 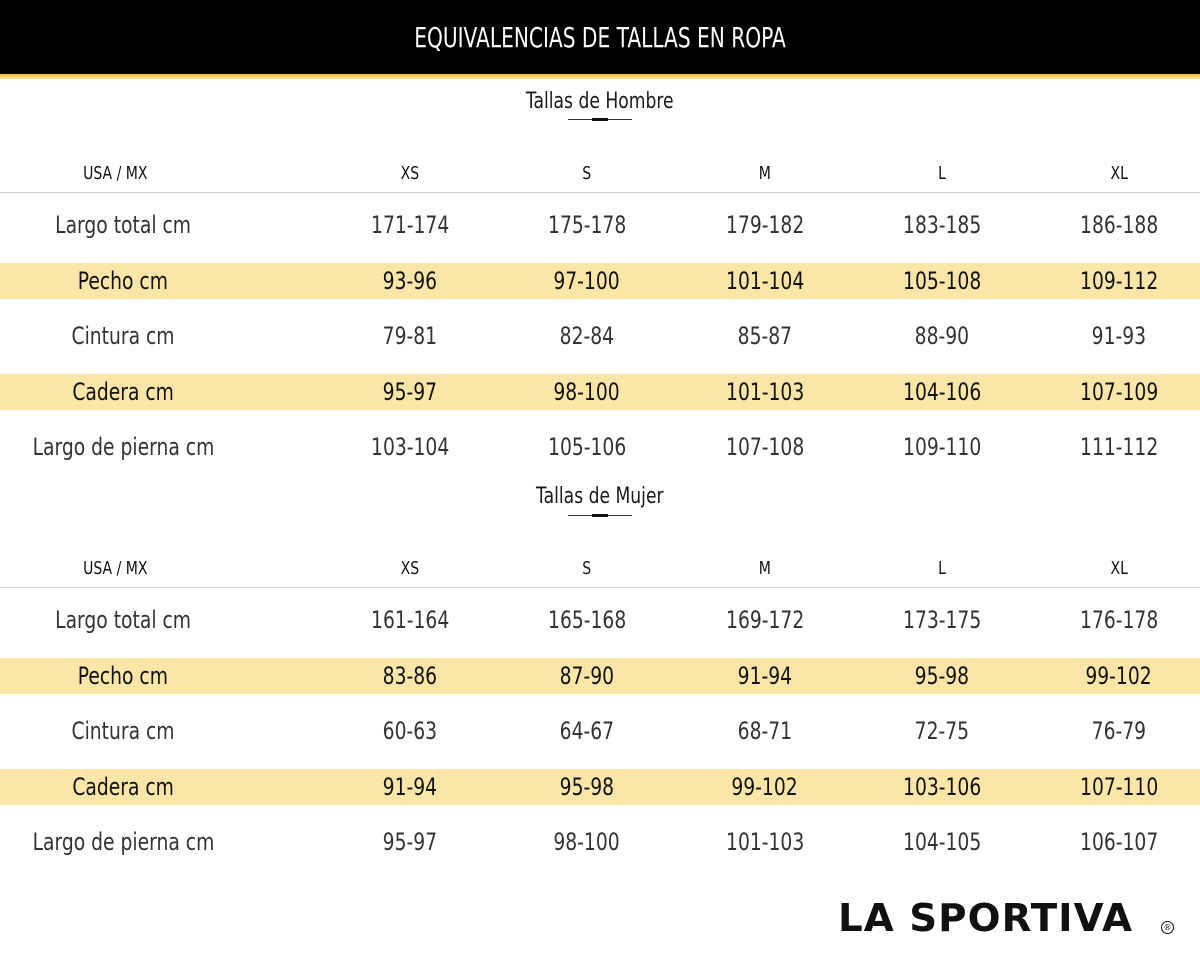 I want to click on table-cell: 83-86, so click(x=410, y=676).